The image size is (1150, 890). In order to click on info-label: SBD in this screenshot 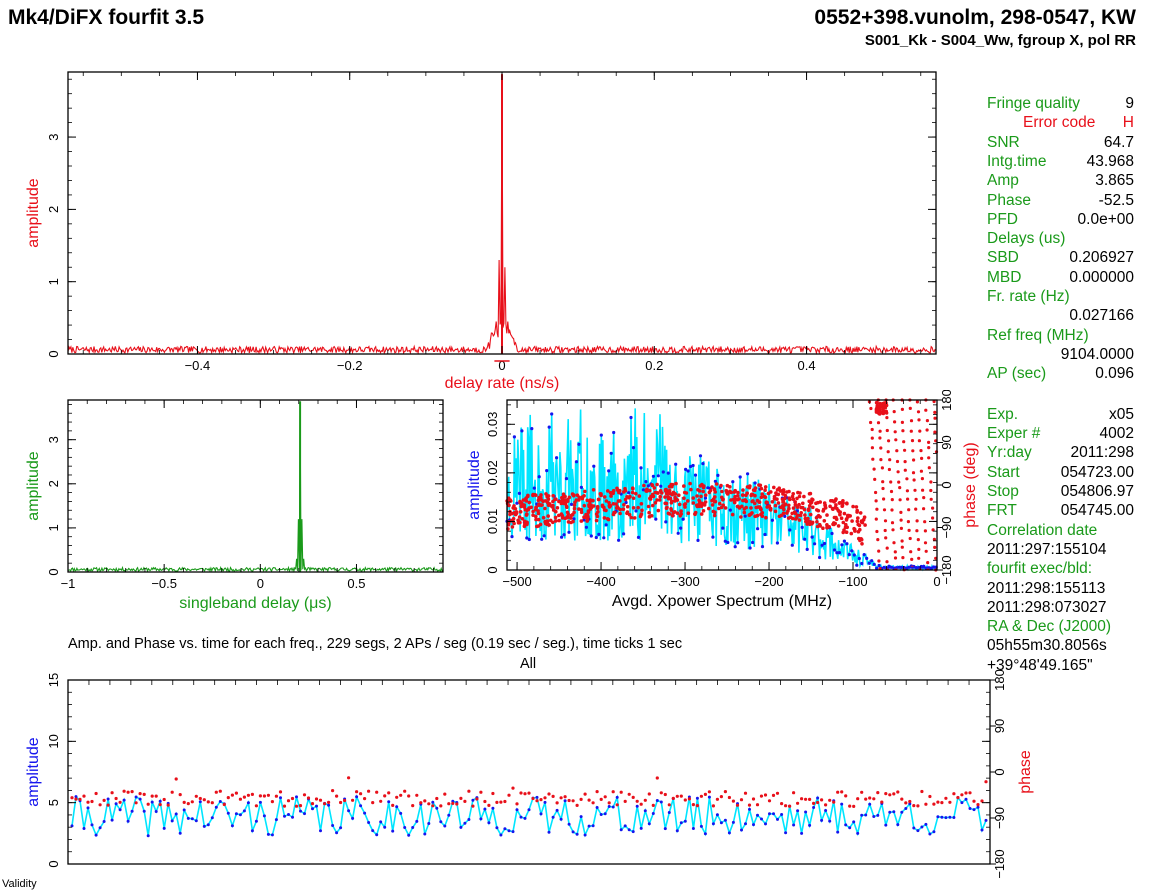, I will do `click(1003, 258)`.